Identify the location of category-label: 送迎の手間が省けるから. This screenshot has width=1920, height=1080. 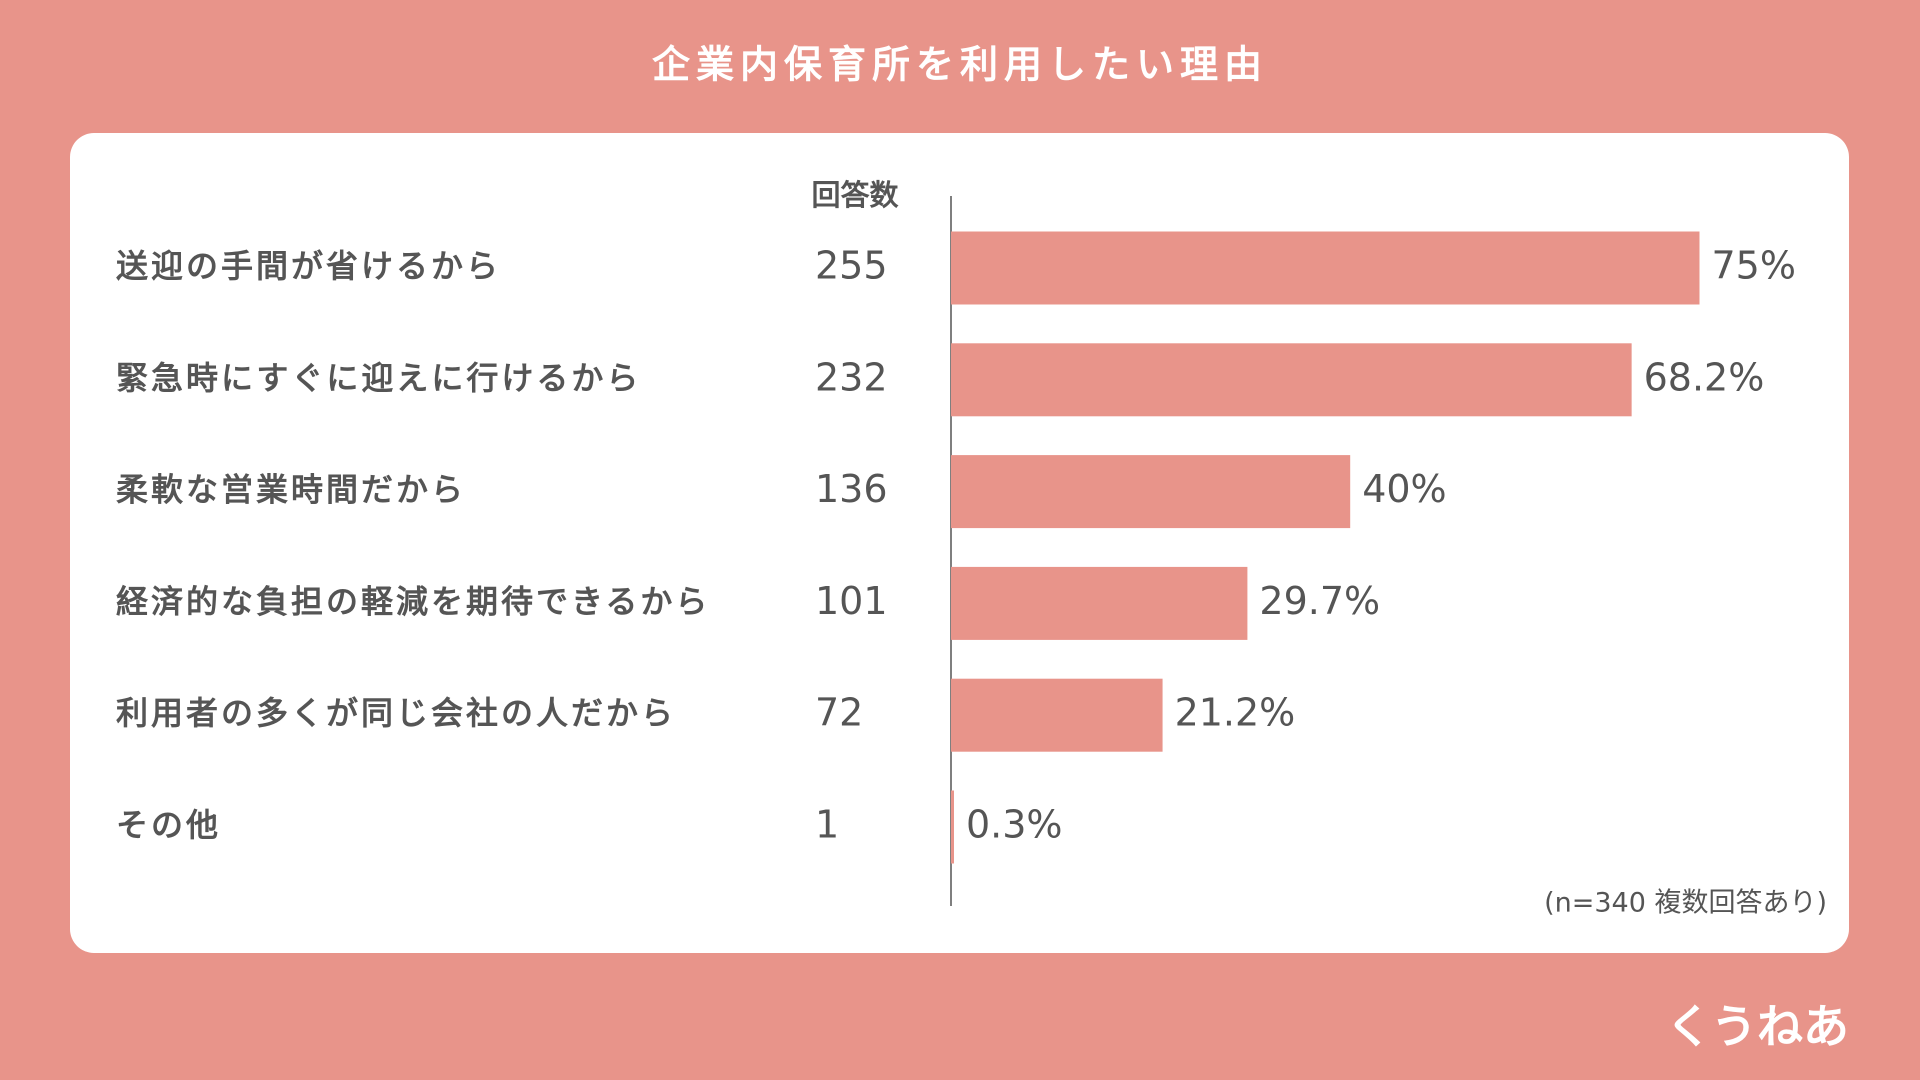
(308, 266).